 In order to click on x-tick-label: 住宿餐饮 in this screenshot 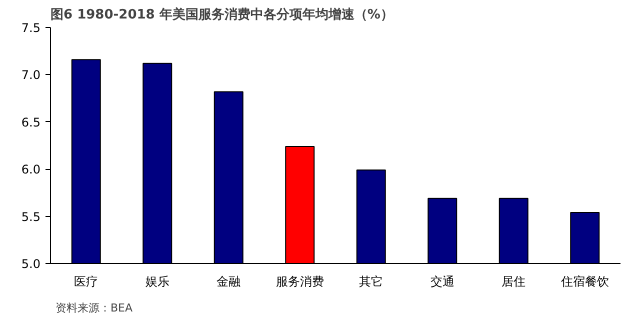, I will do `click(584, 281)`.